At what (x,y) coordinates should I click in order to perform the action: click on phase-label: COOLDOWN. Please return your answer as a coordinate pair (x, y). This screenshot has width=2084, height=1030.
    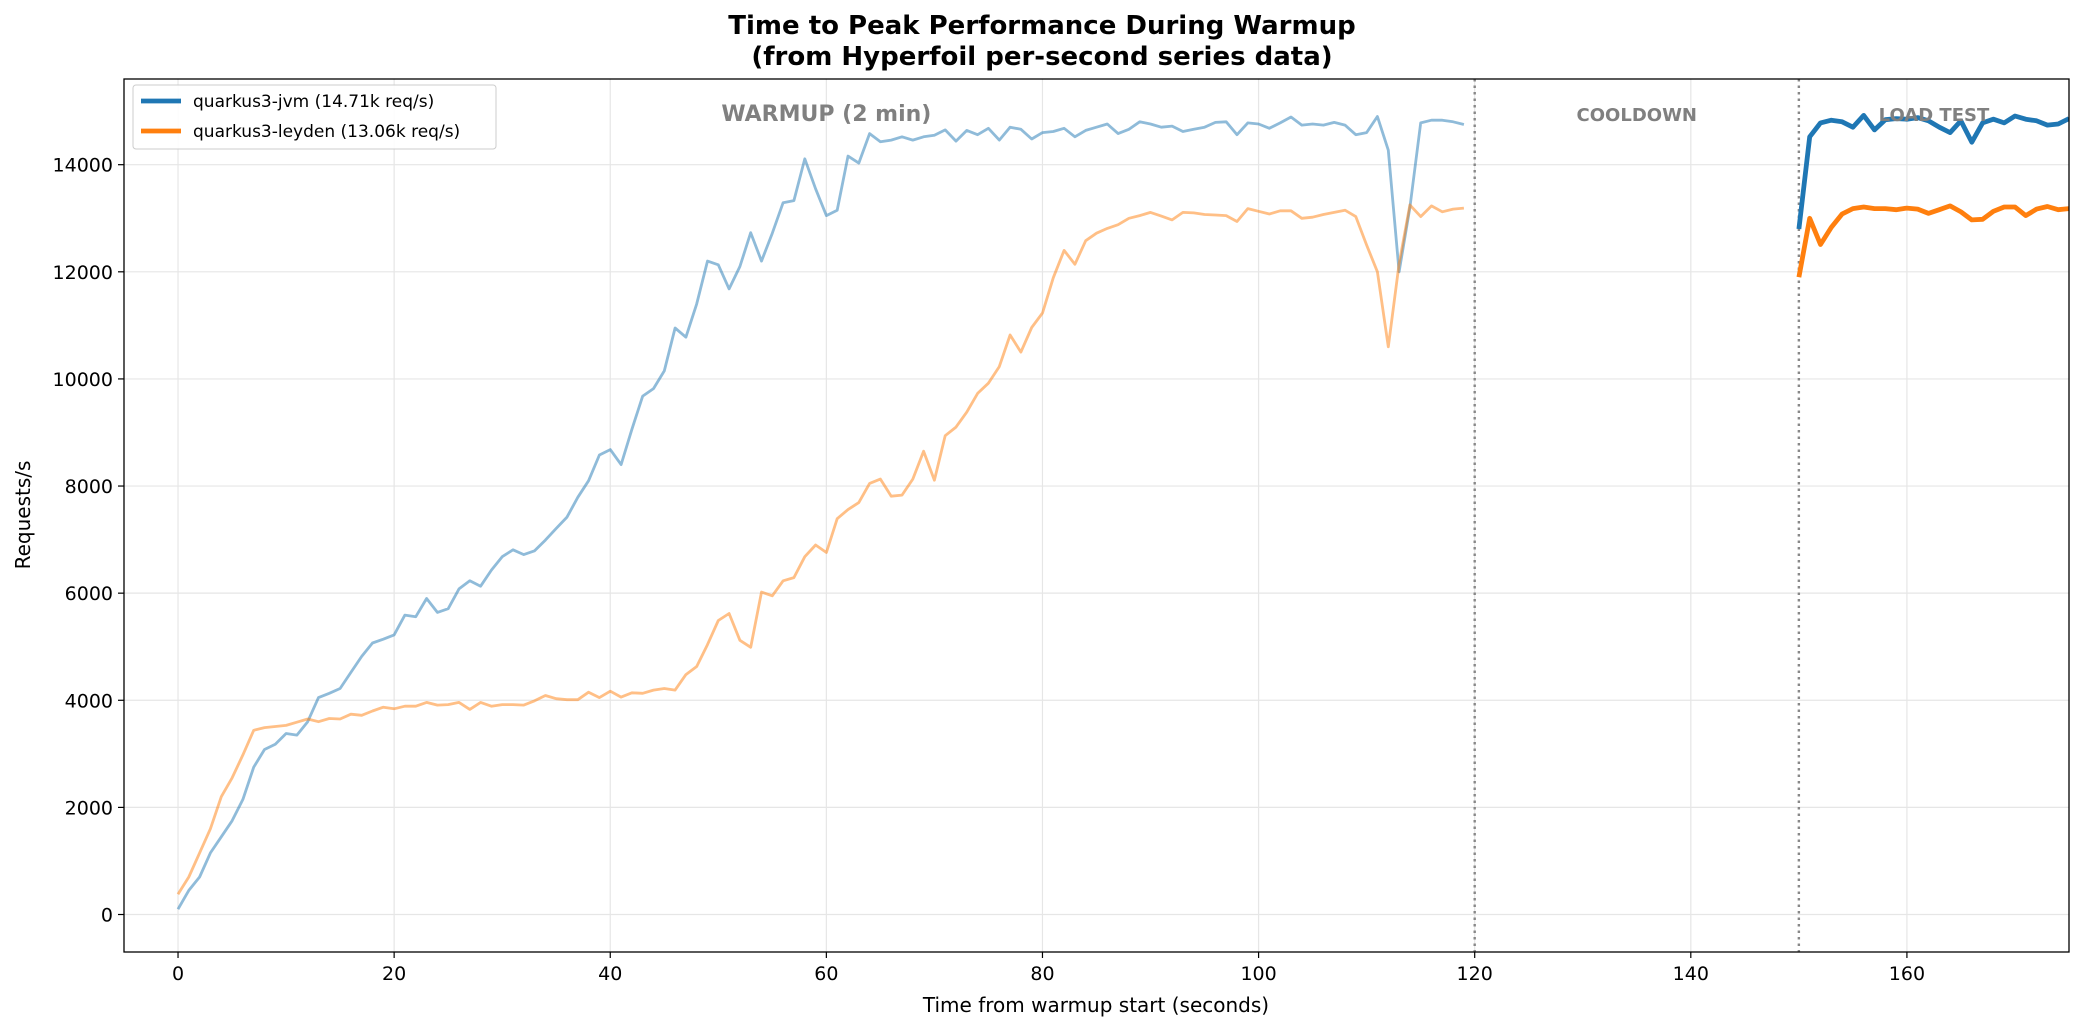
    Looking at the image, I should click on (1637, 115).